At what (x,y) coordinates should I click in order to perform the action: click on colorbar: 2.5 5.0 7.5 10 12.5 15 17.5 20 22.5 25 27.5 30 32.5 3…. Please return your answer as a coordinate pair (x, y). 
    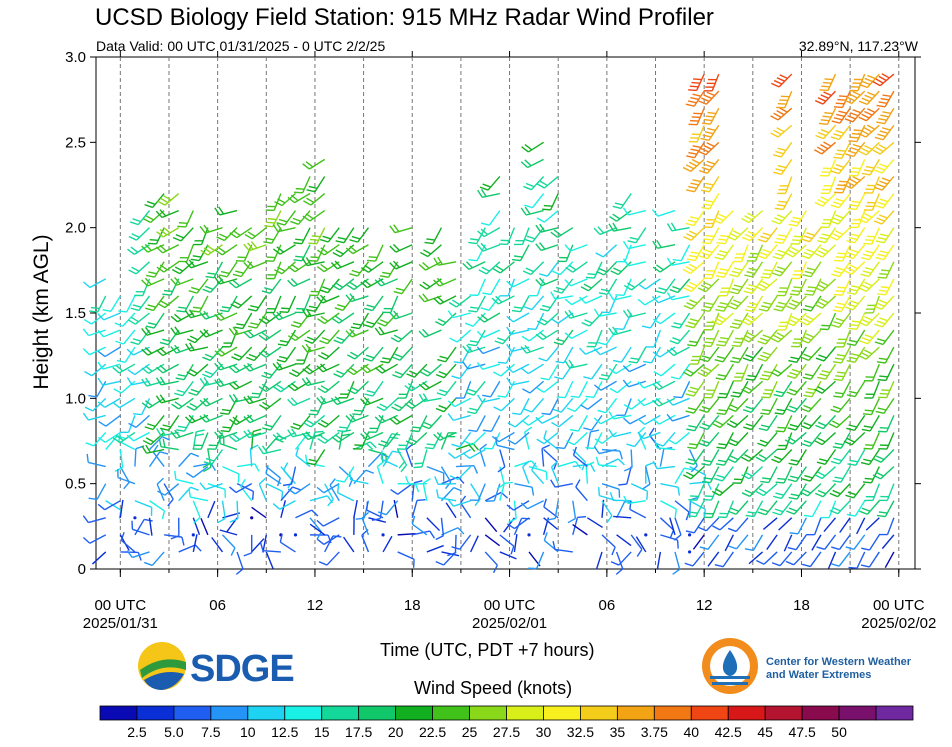
    Looking at the image, I should click on (506, 722).